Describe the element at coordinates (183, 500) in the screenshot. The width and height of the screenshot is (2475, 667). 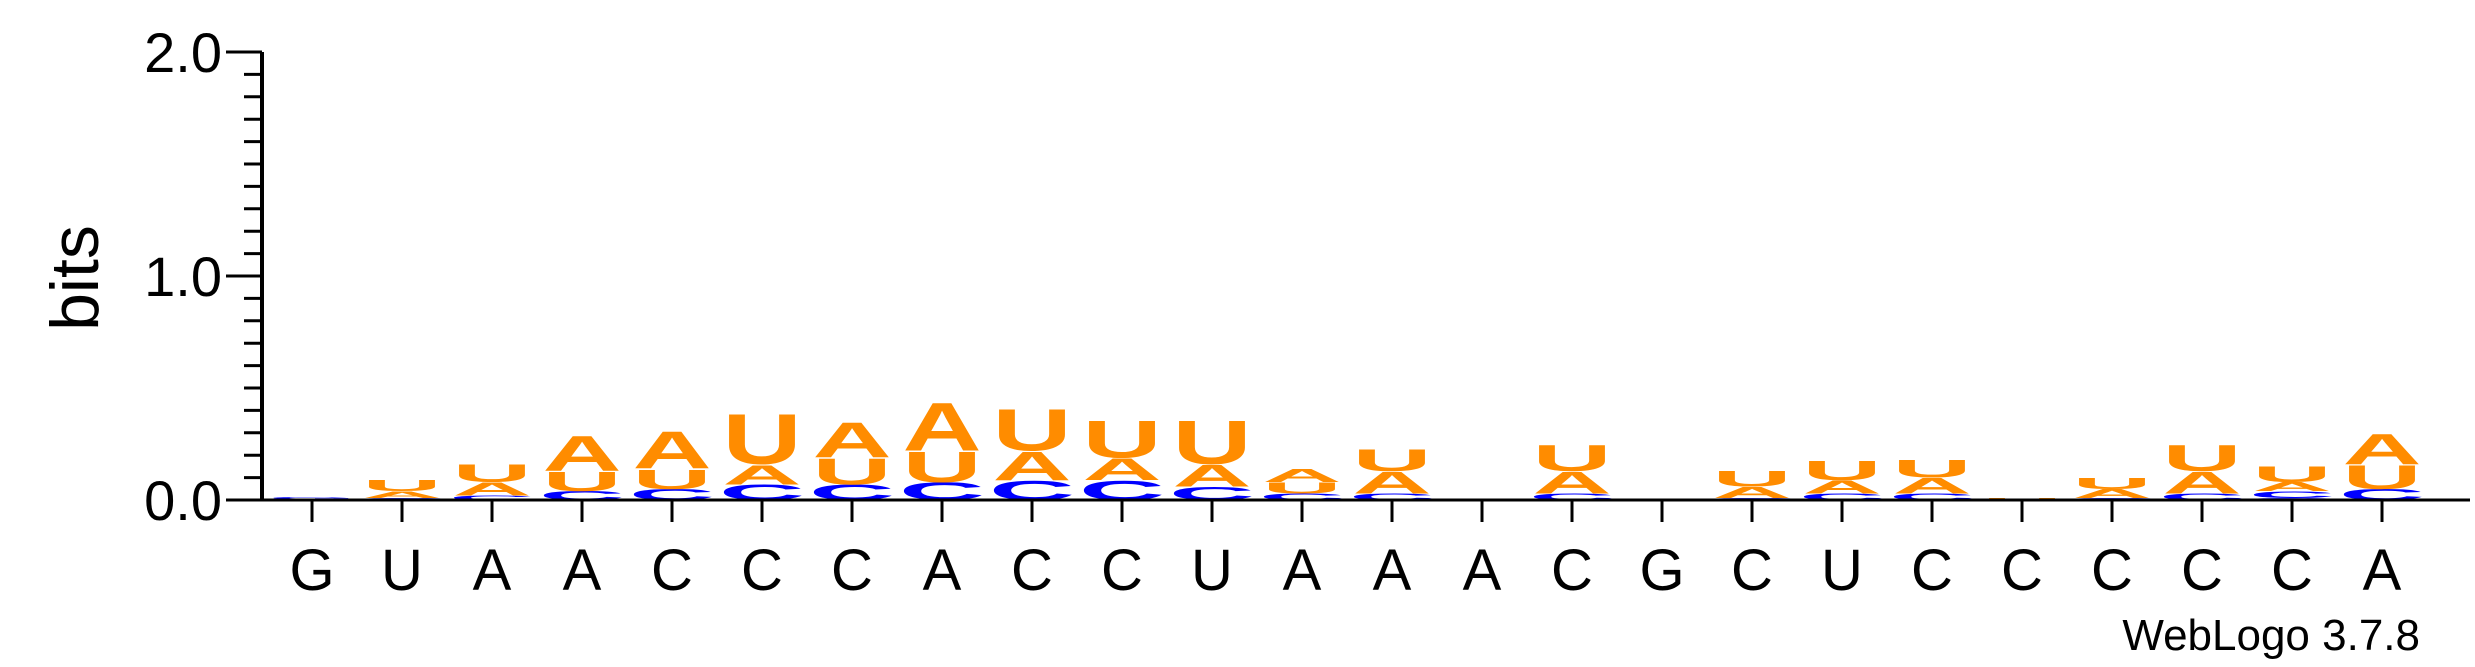
I see `y-tick-label: 0.0` at that location.